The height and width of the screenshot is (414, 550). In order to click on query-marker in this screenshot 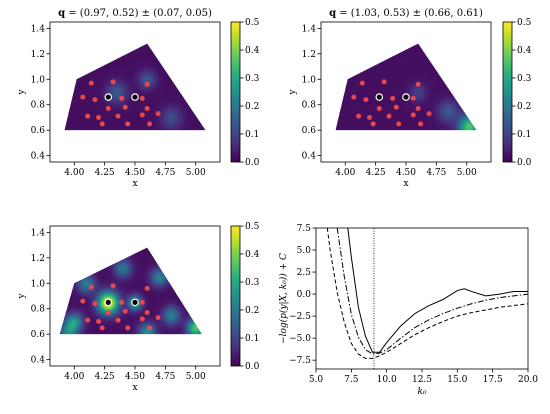, I will do `click(135, 97)`.